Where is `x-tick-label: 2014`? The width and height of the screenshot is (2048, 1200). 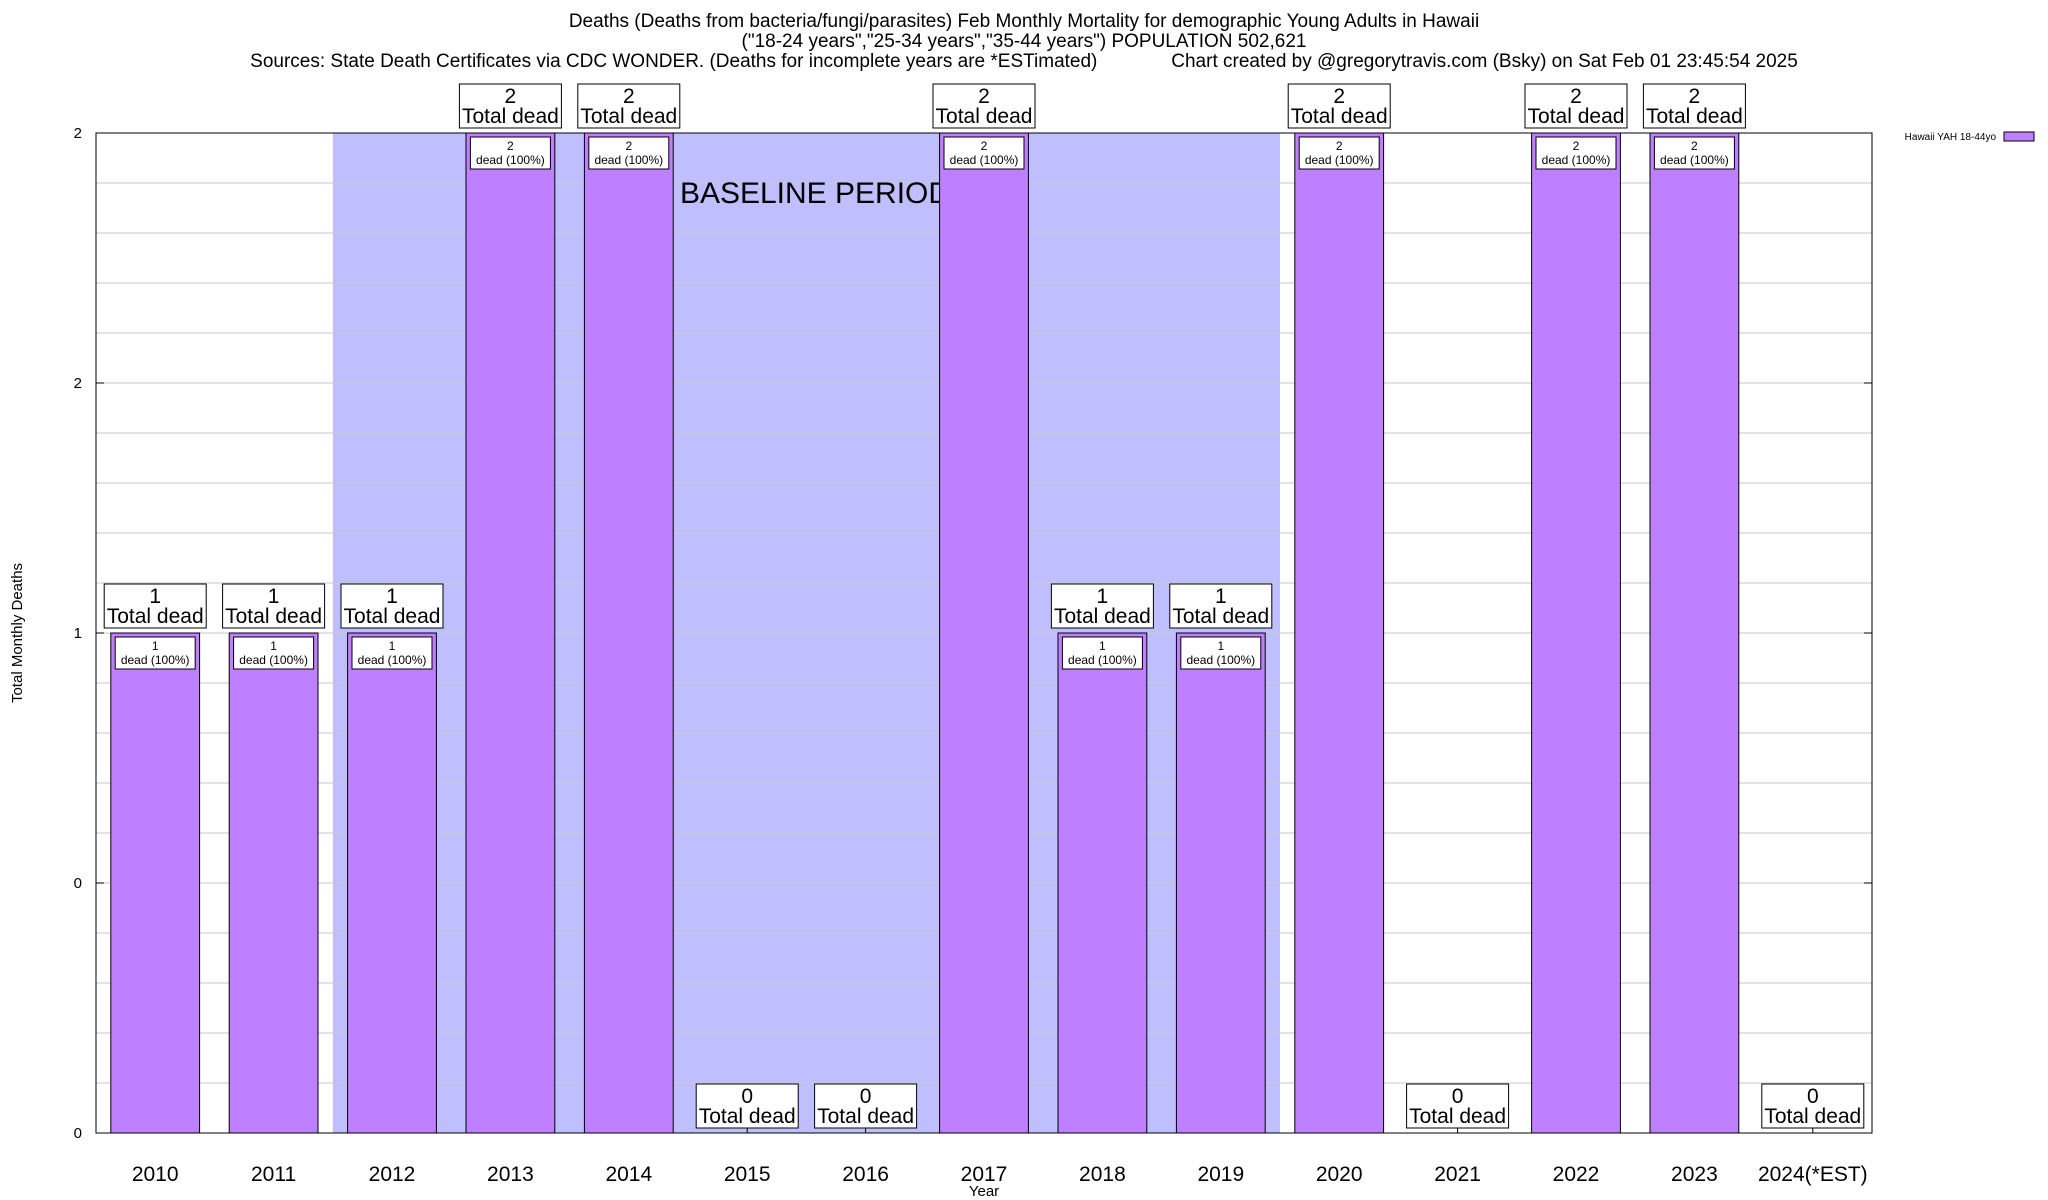 x-tick-label: 2014 is located at coordinates (628, 1174).